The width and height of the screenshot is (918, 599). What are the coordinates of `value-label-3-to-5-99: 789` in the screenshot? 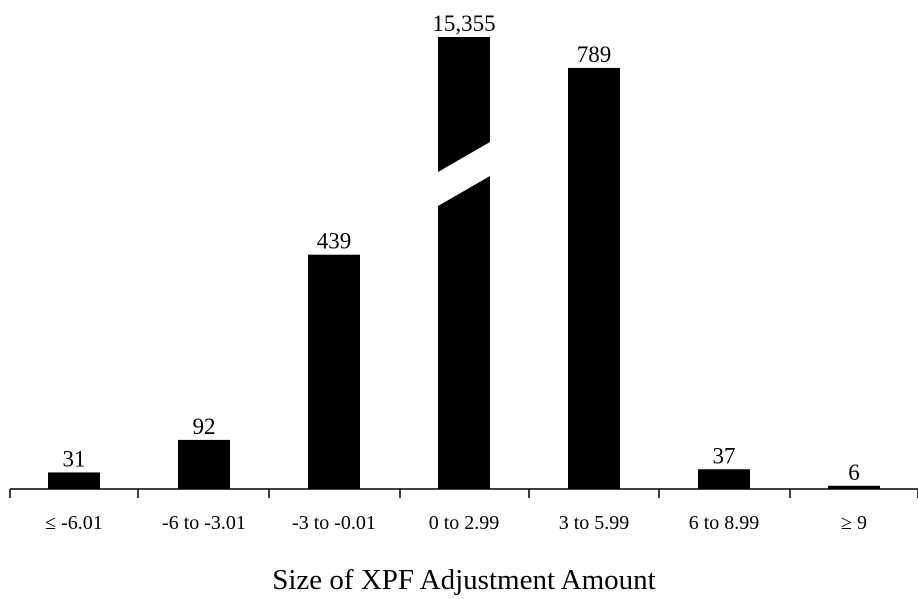 It's located at (594, 54).